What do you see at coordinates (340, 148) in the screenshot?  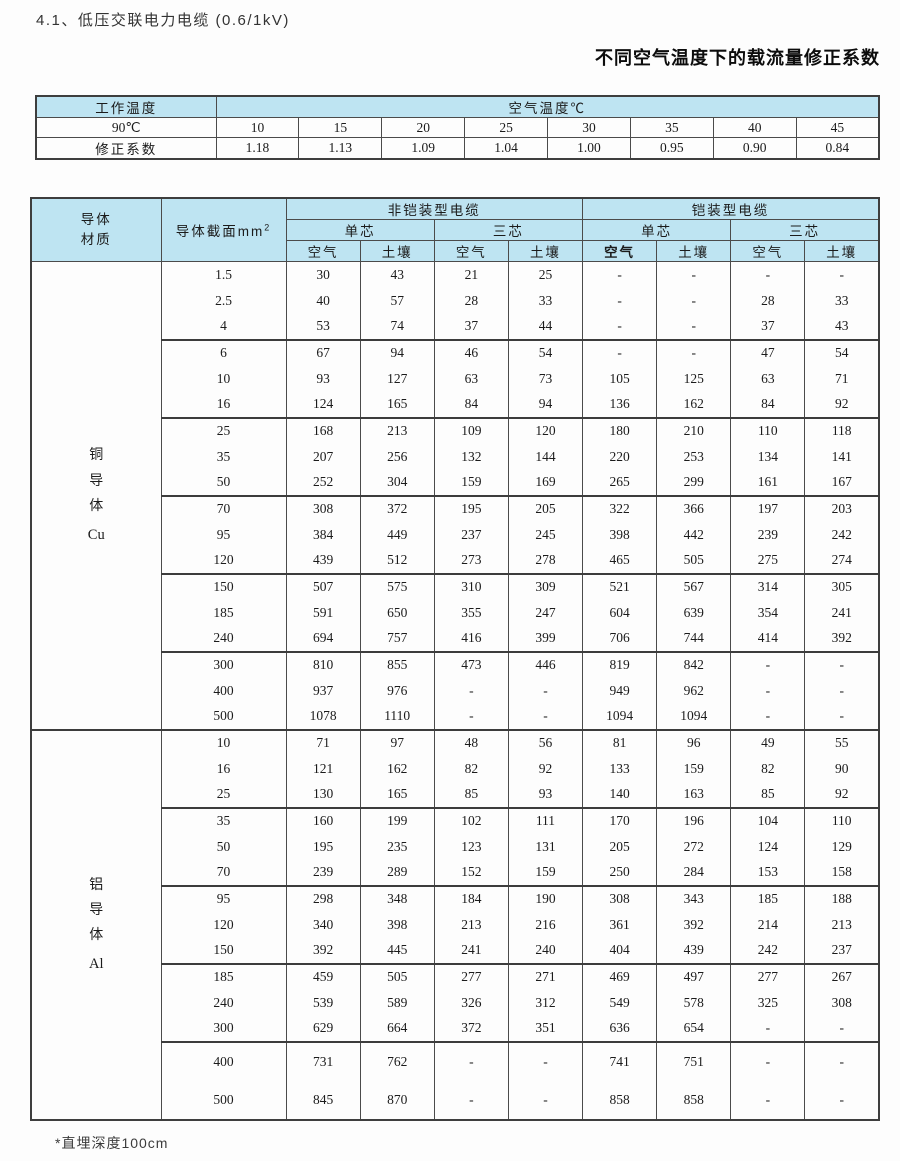 I see `factor-cell: 1.13` at bounding box center [340, 148].